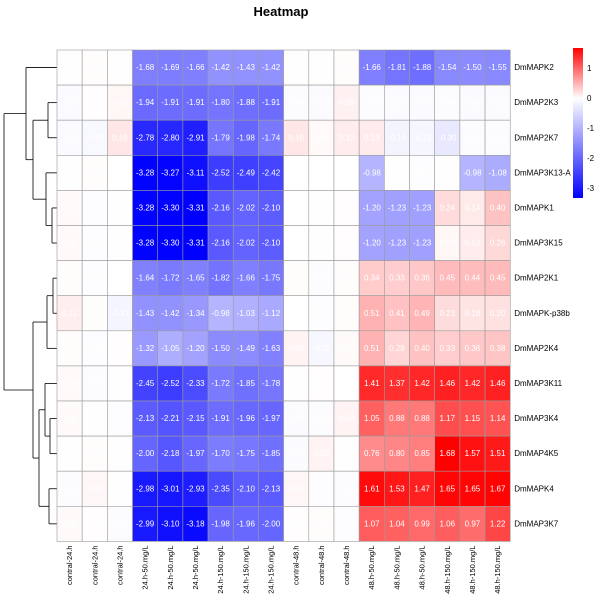 The image size is (599, 603). I want to click on cell-value-label: -2.78, so click(145, 137).